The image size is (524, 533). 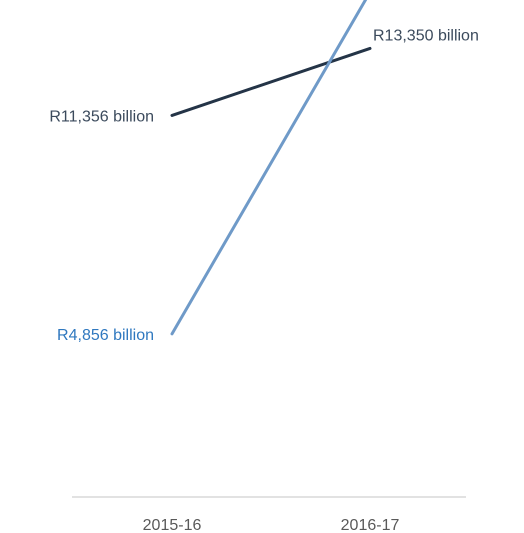 What do you see at coordinates (105, 335) in the screenshot?
I see `data-label: R4,856 billion` at bounding box center [105, 335].